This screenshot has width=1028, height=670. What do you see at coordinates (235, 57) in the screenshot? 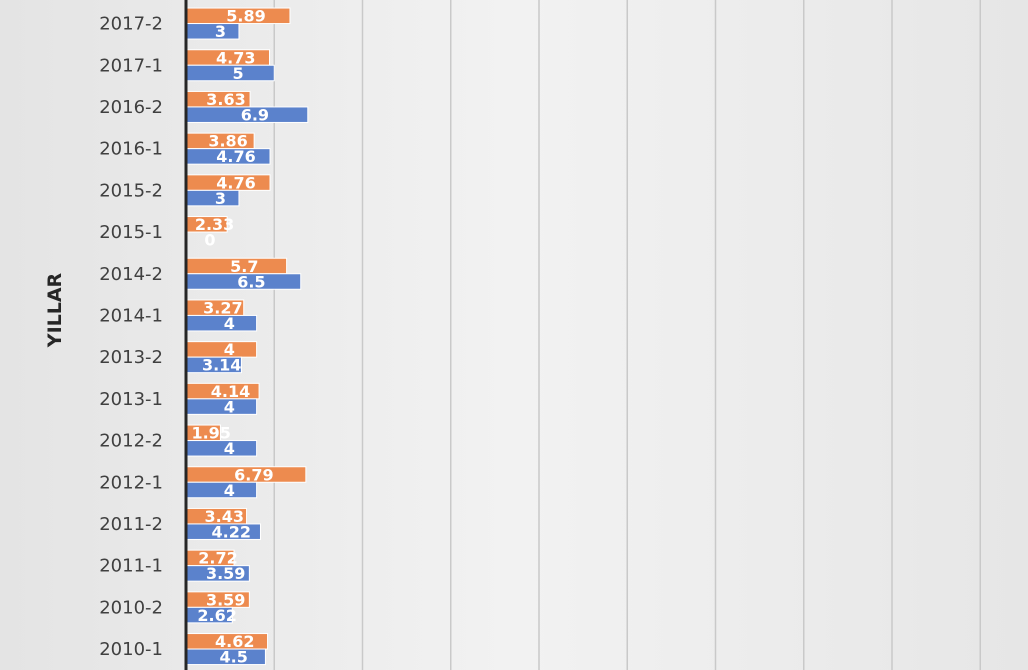
I see `bar-value-label: 4.73` at bounding box center [235, 57].